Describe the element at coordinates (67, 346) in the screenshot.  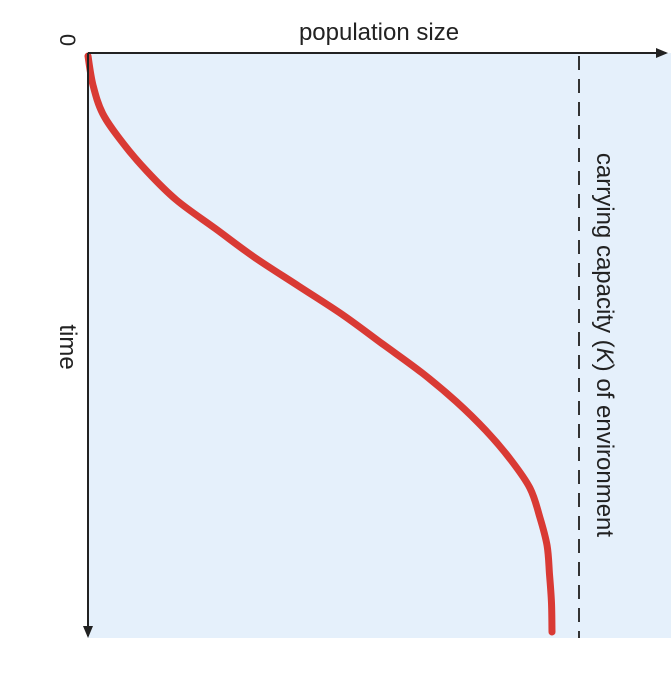
I see `time-axis-label: time` at that location.